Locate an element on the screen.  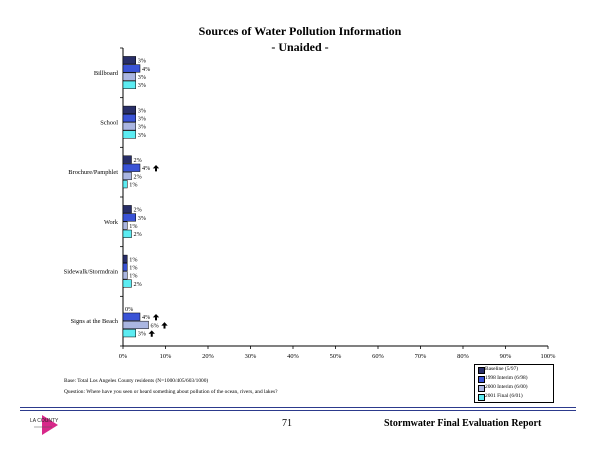
la-county-logo: LA COUNTY is located at coordinates (44, 425).